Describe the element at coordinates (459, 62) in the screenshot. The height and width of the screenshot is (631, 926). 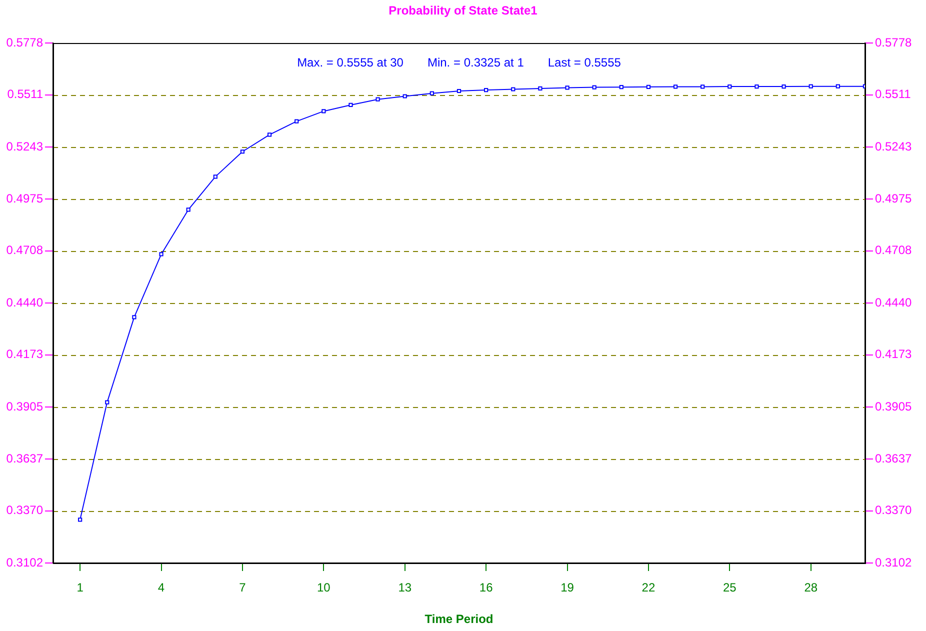
I see `annotation: Max. = 0.5555 at 30 Min. = 0.3325 at 1 Last = 0.5555` at that location.